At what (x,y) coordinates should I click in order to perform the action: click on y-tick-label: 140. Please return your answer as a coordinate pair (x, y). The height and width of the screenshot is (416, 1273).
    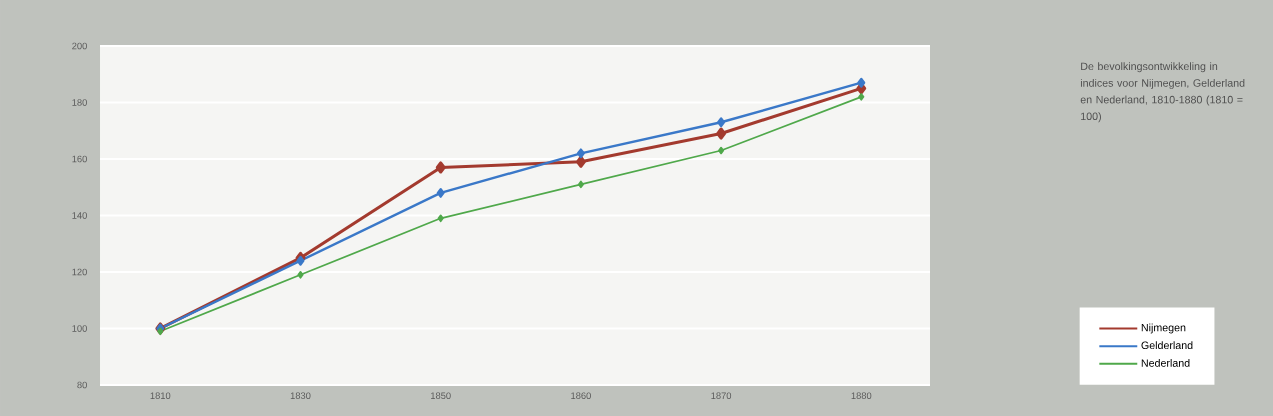
    Looking at the image, I should click on (79, 215).